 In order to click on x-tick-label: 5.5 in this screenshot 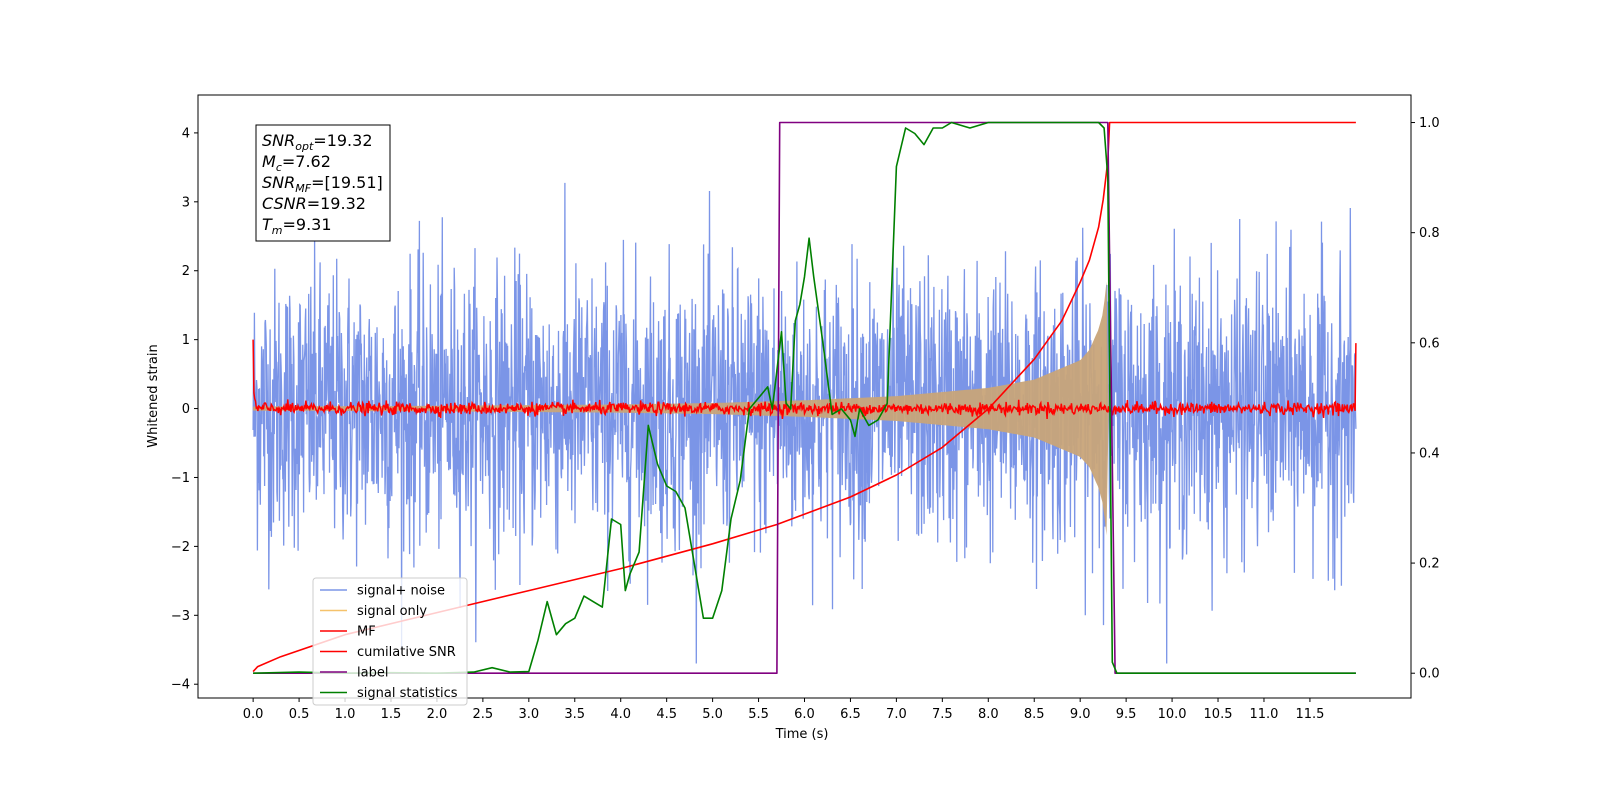, I will do `click(758, 714)`.